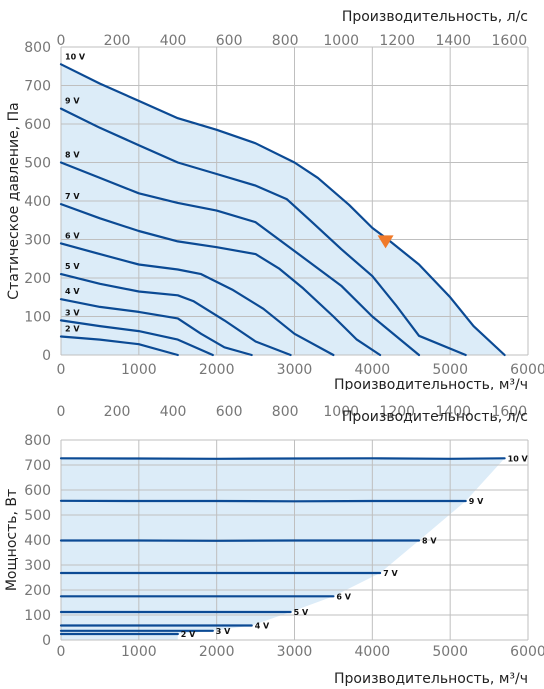 This screenshot has height=689, width=544. I want to click on curve-7v, so click(220, 280).